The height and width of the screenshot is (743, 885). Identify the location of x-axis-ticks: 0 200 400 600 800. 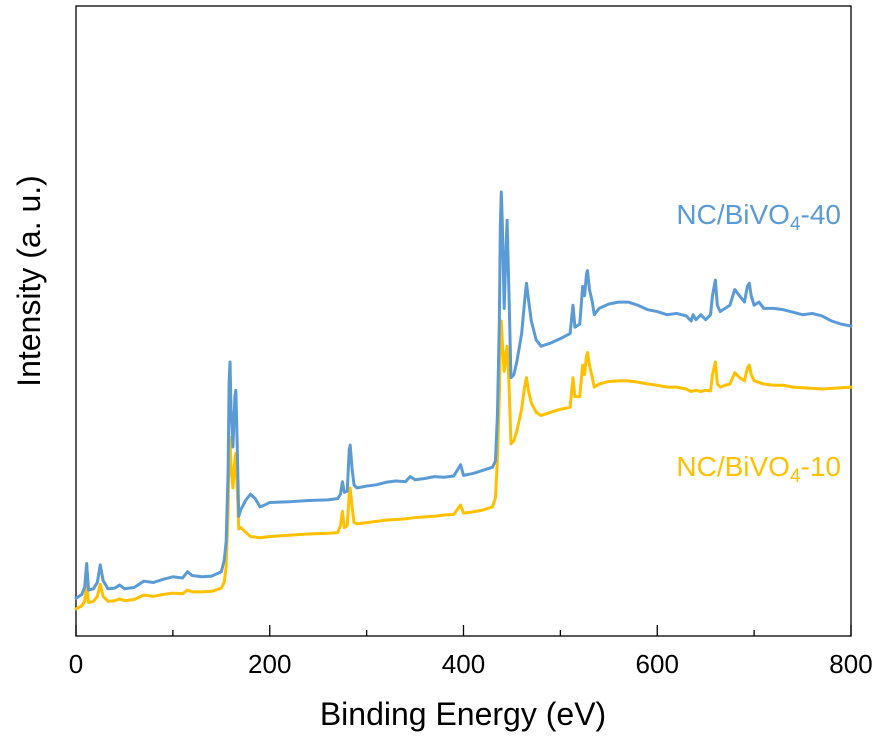
(471, 652).